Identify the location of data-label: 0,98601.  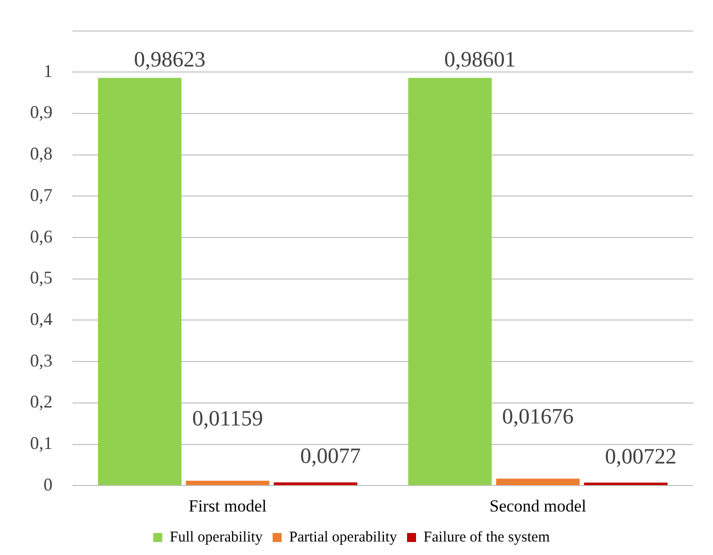
(480, 59).